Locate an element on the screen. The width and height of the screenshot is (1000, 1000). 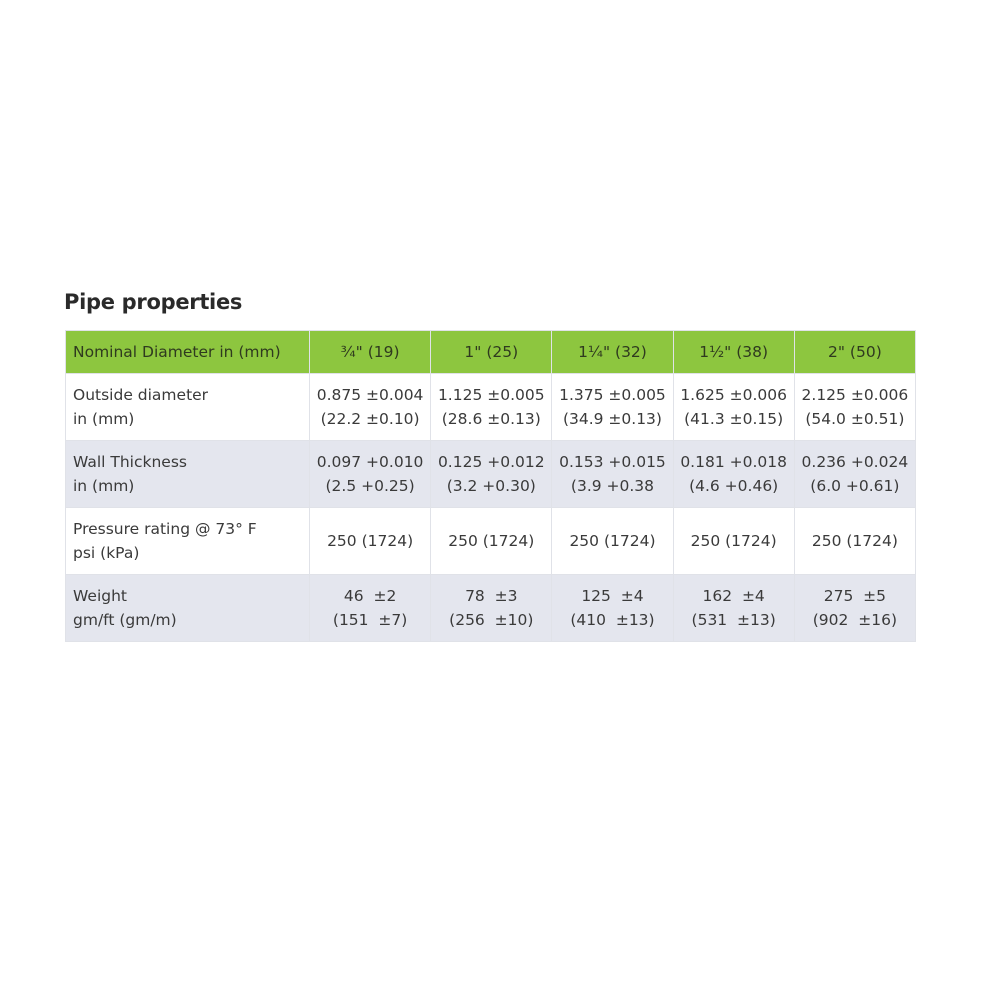
page-title: Pipe properties is located at coordinates (153, 302).